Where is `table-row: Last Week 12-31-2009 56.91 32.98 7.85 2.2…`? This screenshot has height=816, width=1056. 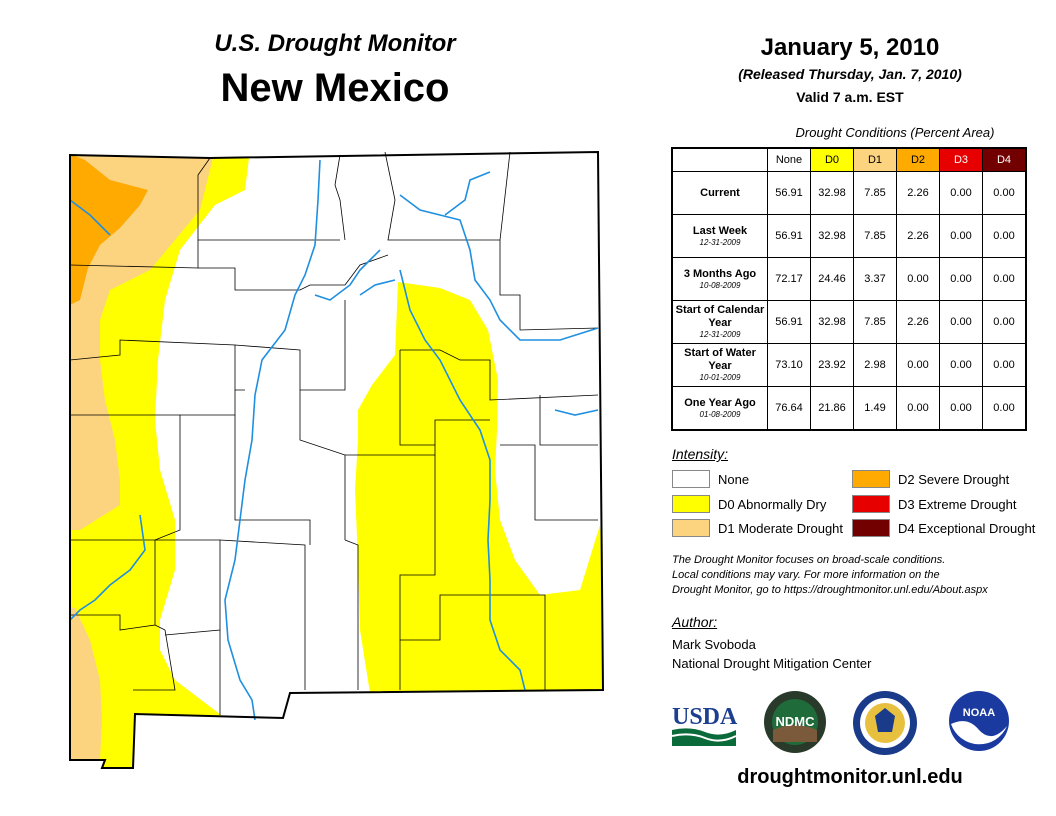
table-row: Last Week 12-31-2009 56.91 32.98 7.85 2.2… is located at coordinates (849, 236).